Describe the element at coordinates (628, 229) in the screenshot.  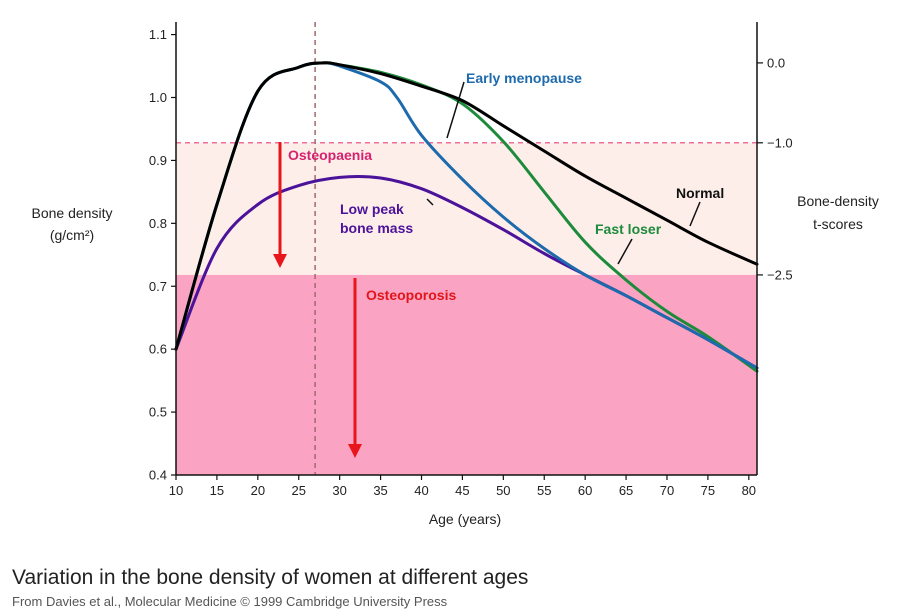
I see `label-fast-loser: Fast loser` at that location.